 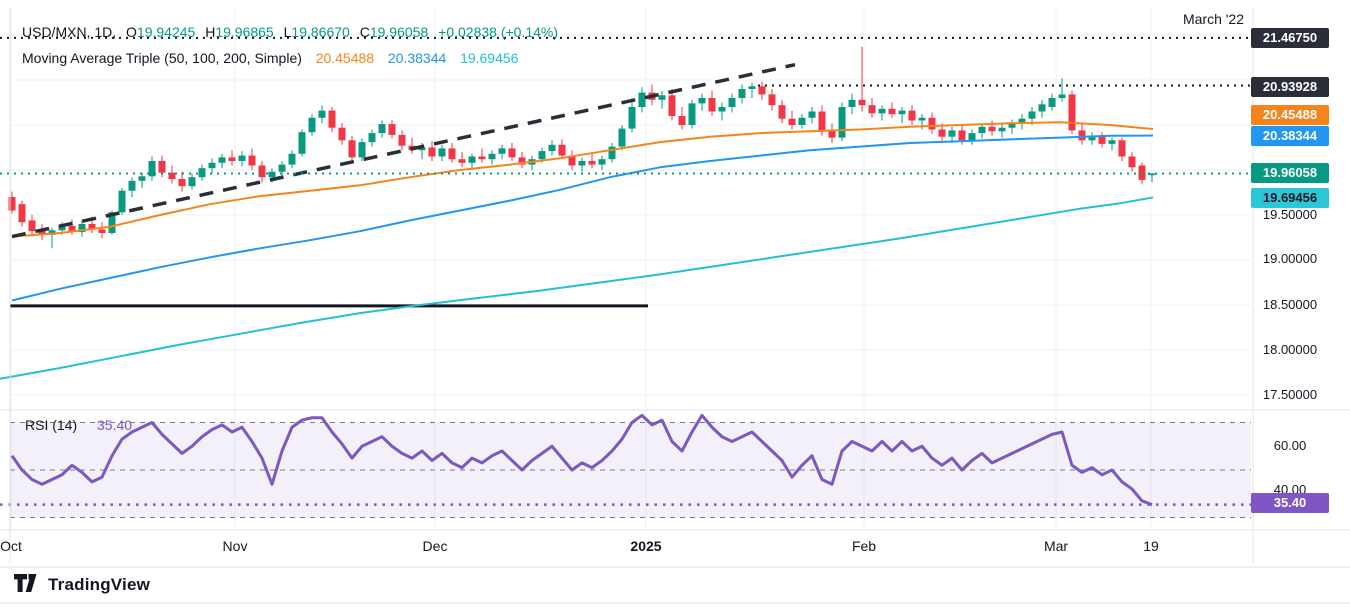 I want to click on price-axis-label: 19.50000, so click(x=1290, y=214).